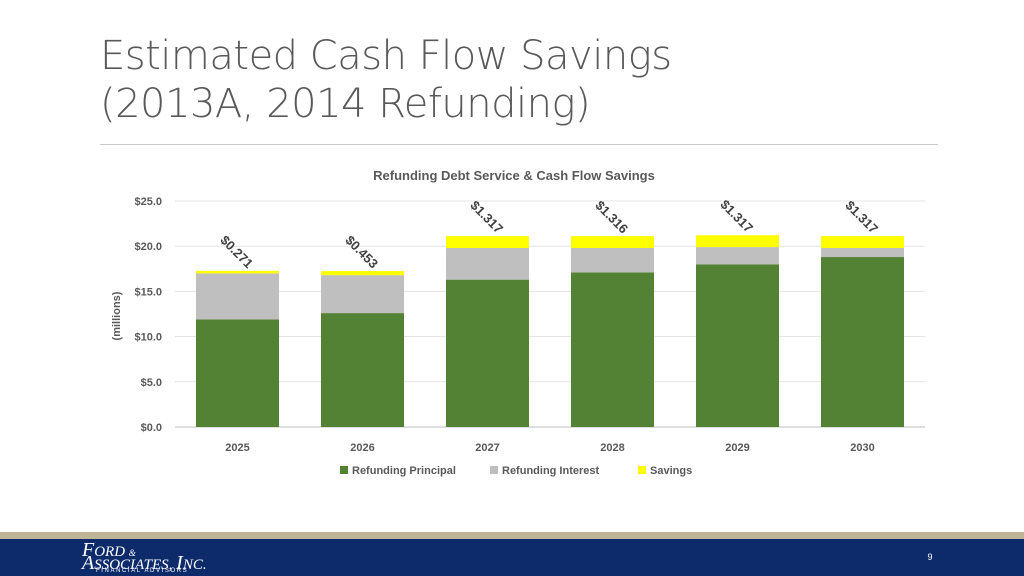  I want to click on x-tick-label: 2029, so click(737, 448).